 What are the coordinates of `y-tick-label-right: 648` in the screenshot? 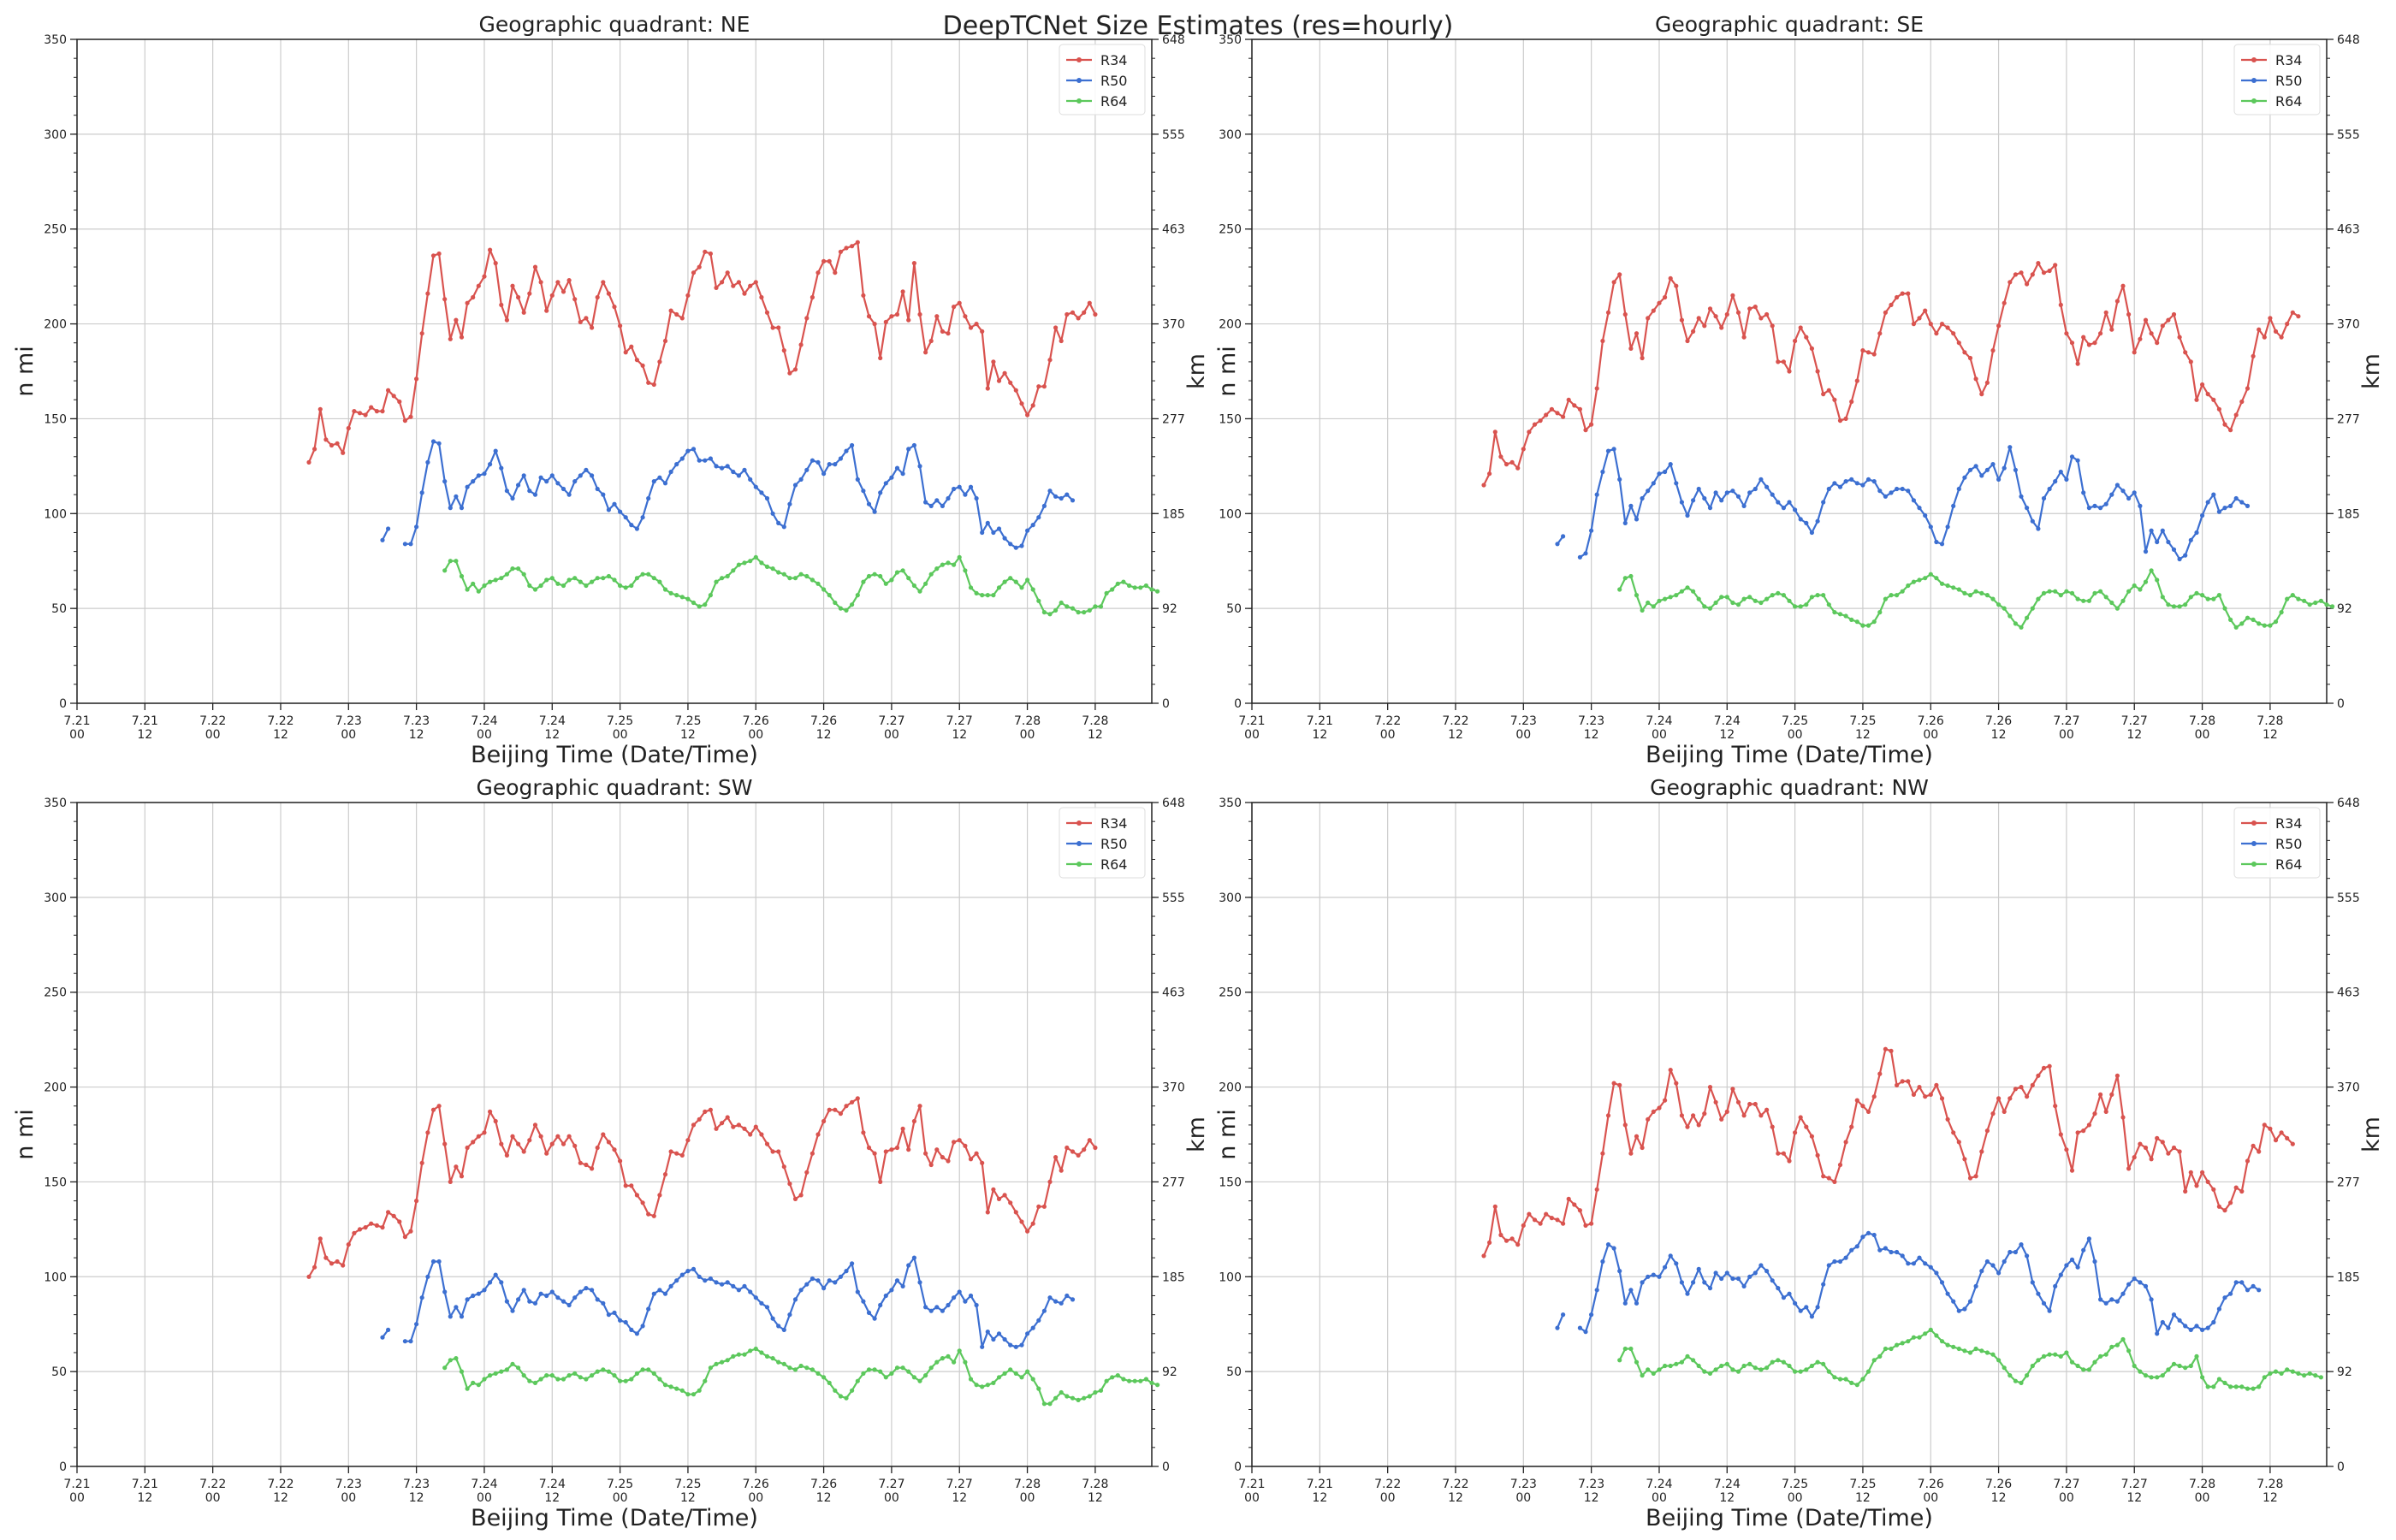 It's located at (1173, 803).